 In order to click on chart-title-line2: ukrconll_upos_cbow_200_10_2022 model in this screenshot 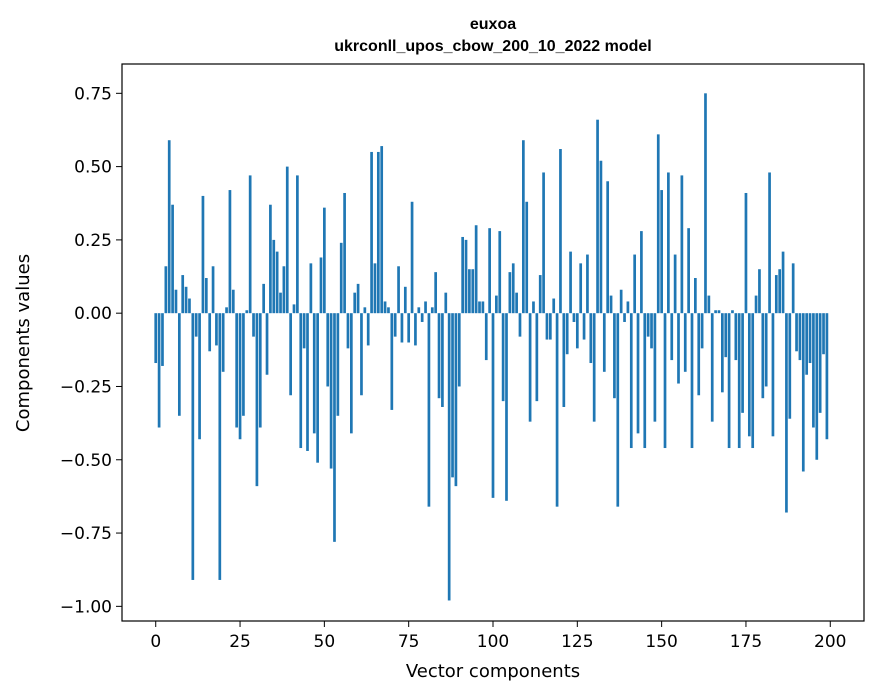, I will do `click(492, 46)`.